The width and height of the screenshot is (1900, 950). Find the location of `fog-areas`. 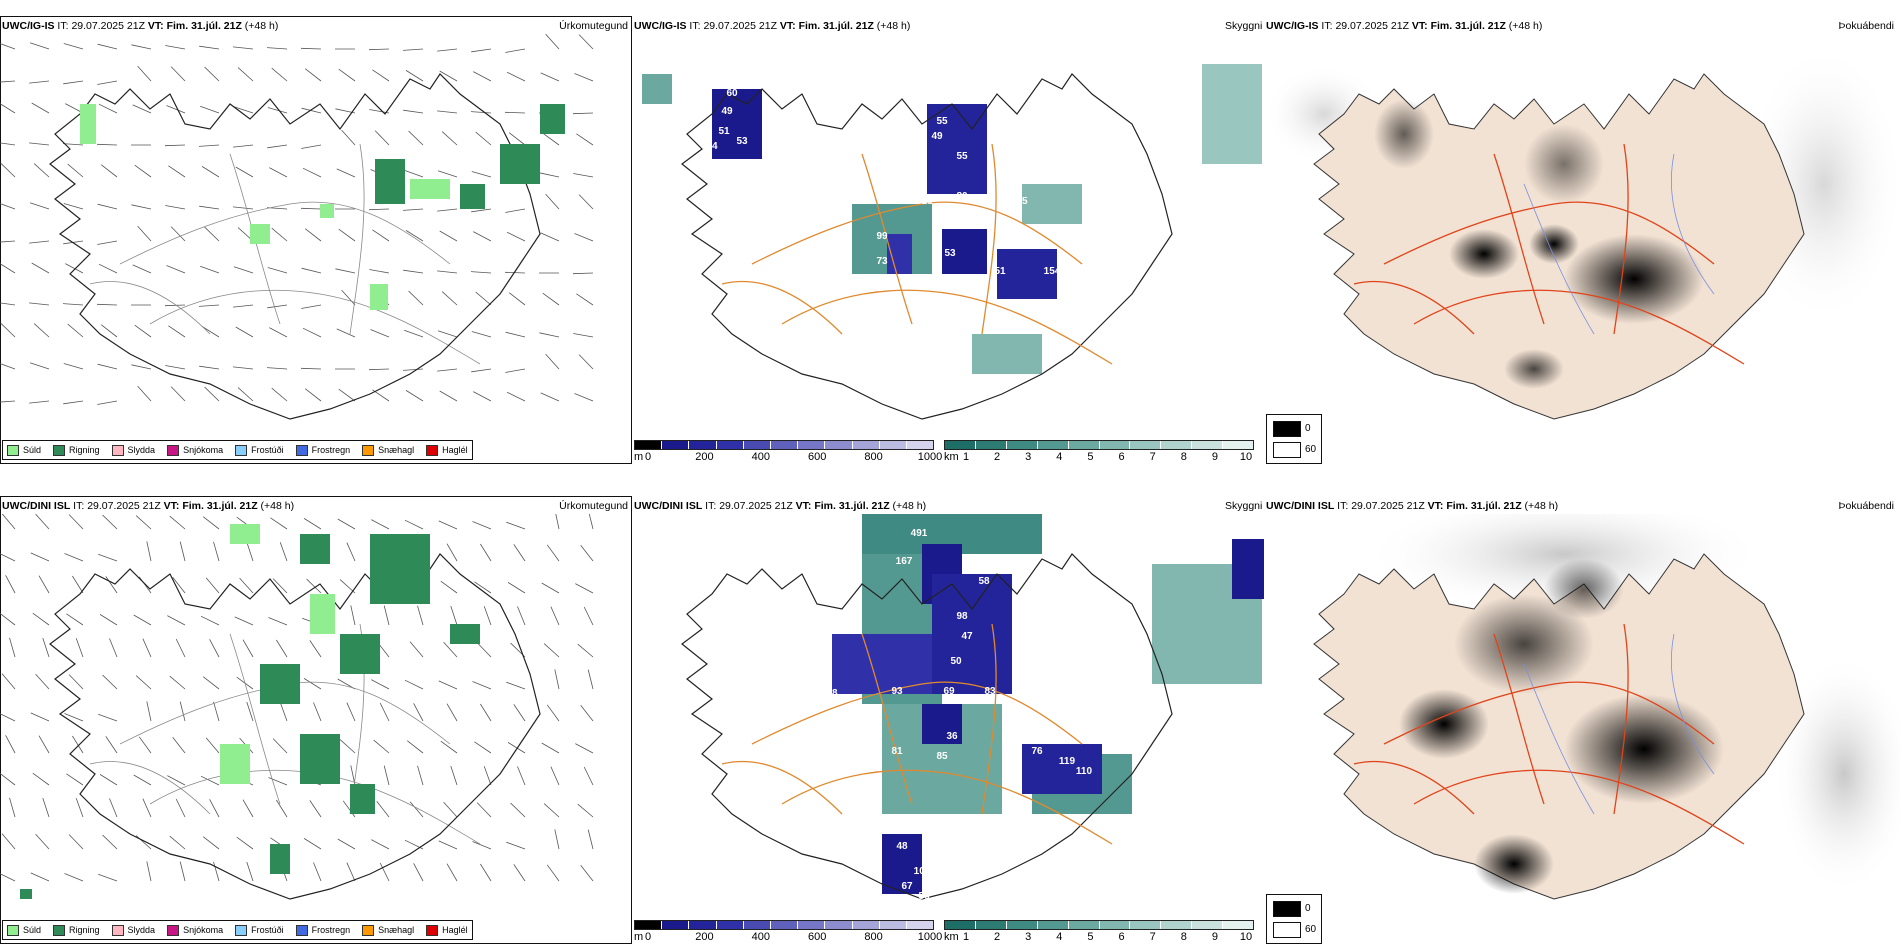

fog-areas is located at coordinates (1539, 244).